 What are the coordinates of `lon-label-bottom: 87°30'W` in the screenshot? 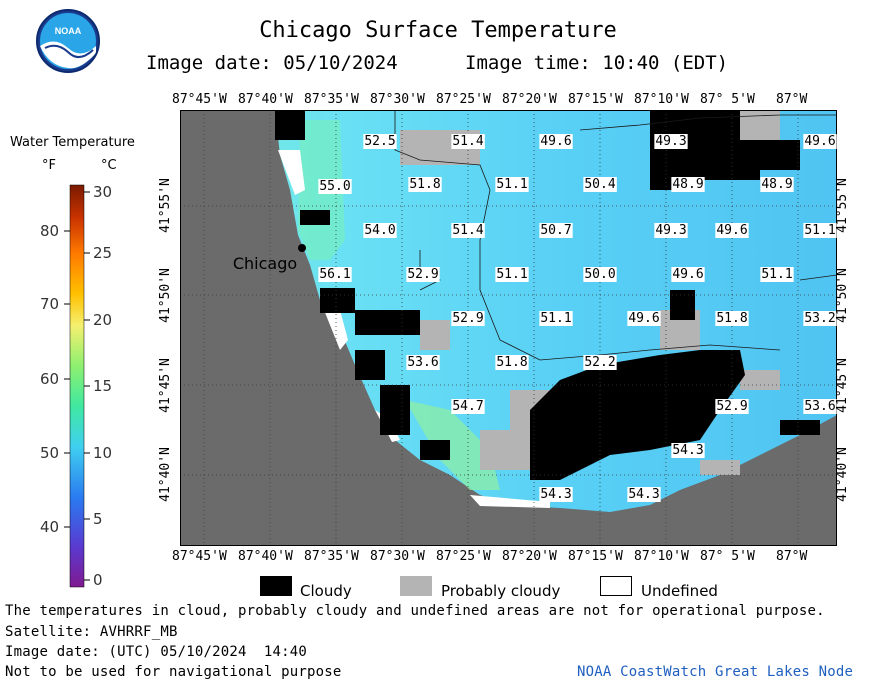 It's located at (397, 556).